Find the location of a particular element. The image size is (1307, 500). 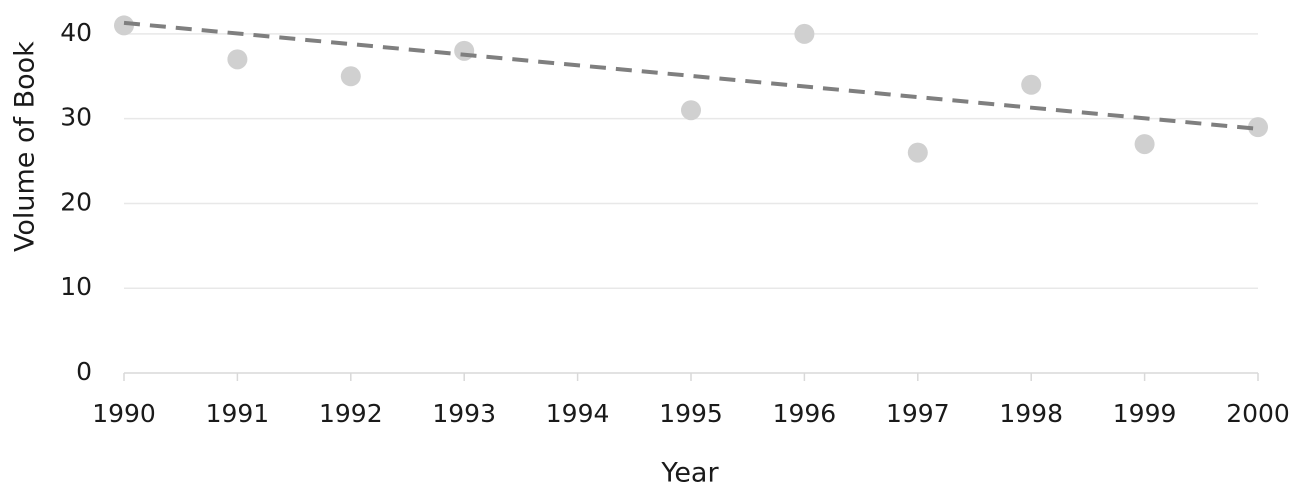

x-tick-label: 1992 is located at coordinates (351, 413).